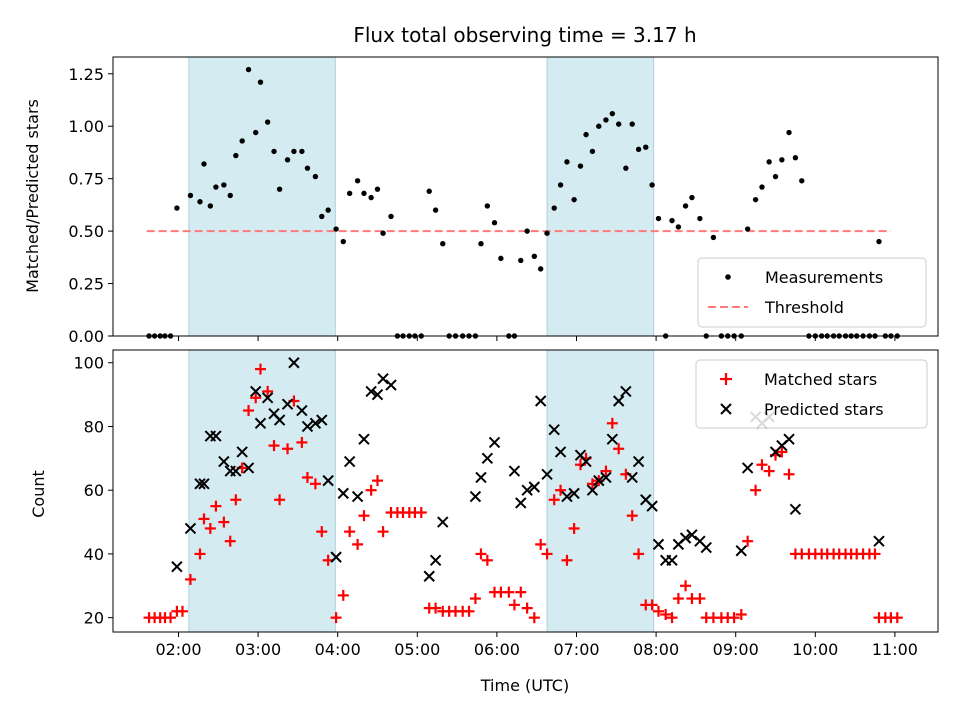 Image resolution: width=960 pixels, height=720 pixels. I want to click on legend-predicted-label: Predicted stars, so click(824, 409).